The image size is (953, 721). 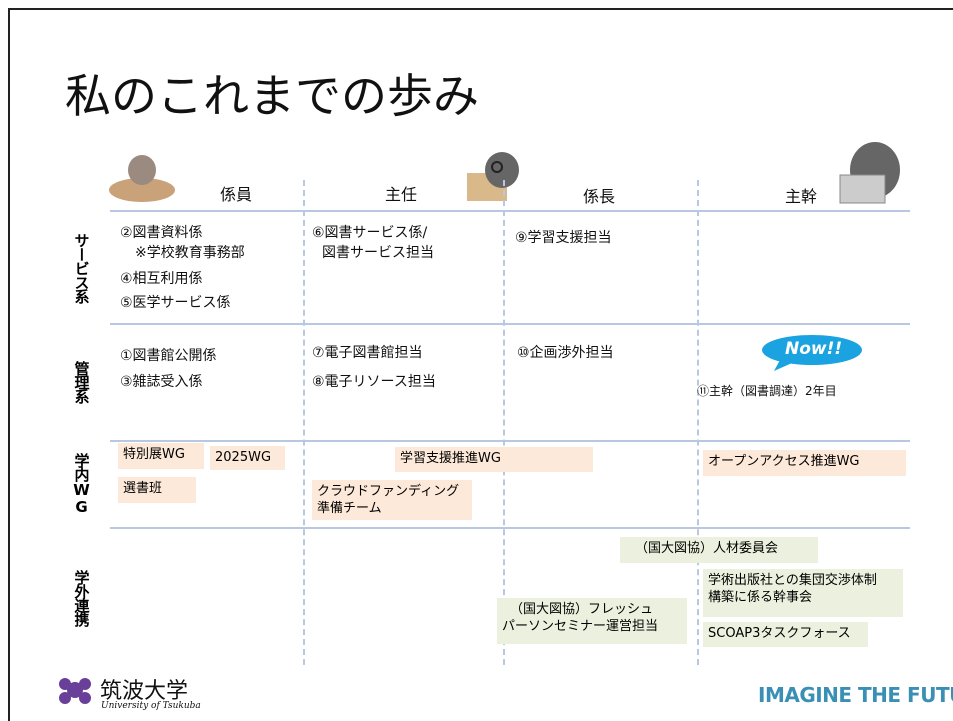 I want to click on role: ②図書資料係, so click(x=161, y=233).